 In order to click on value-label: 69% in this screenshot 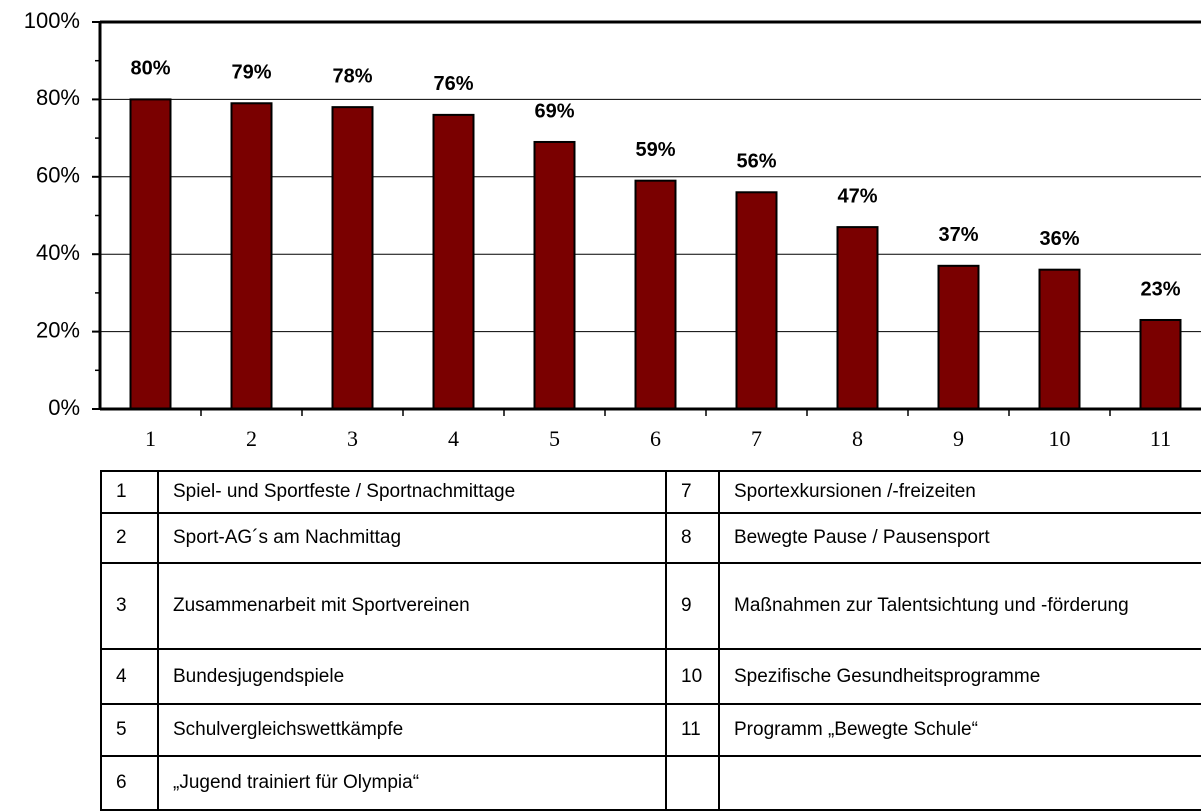, I will do `click(554, 111)`.